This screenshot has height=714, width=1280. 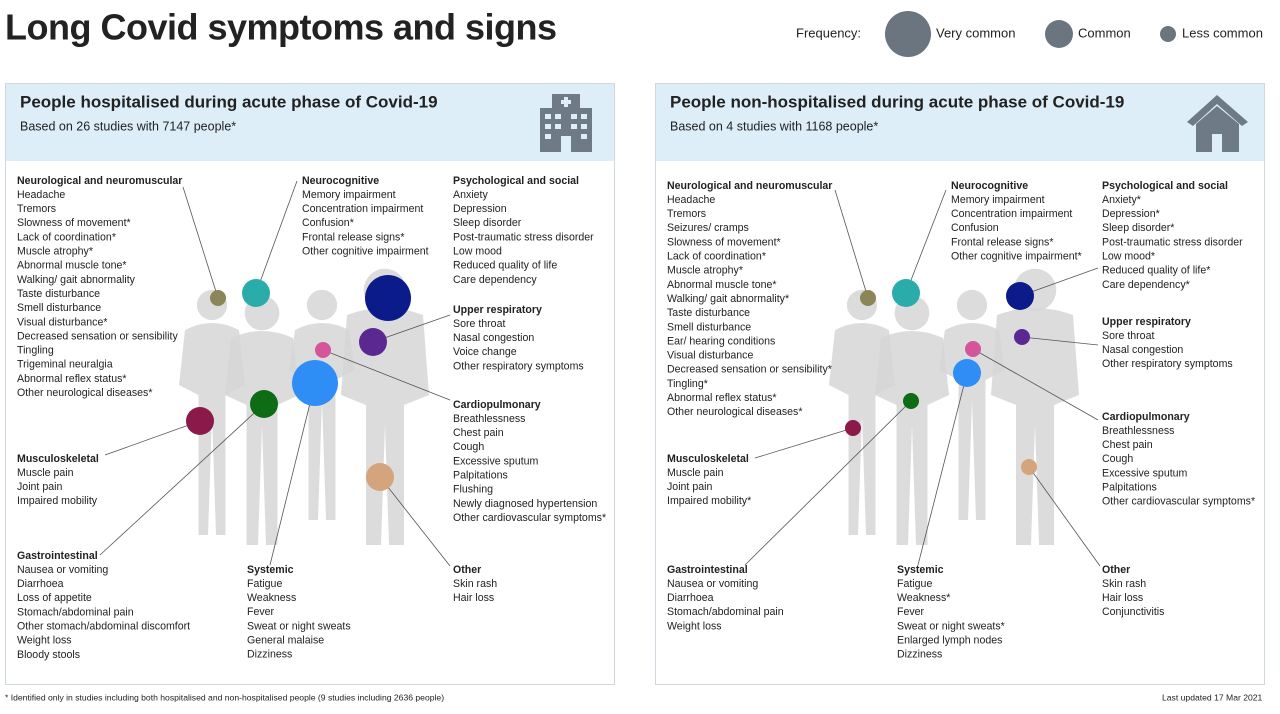 I want to click on symptom: Fatigue, so click(x=914, y=584).